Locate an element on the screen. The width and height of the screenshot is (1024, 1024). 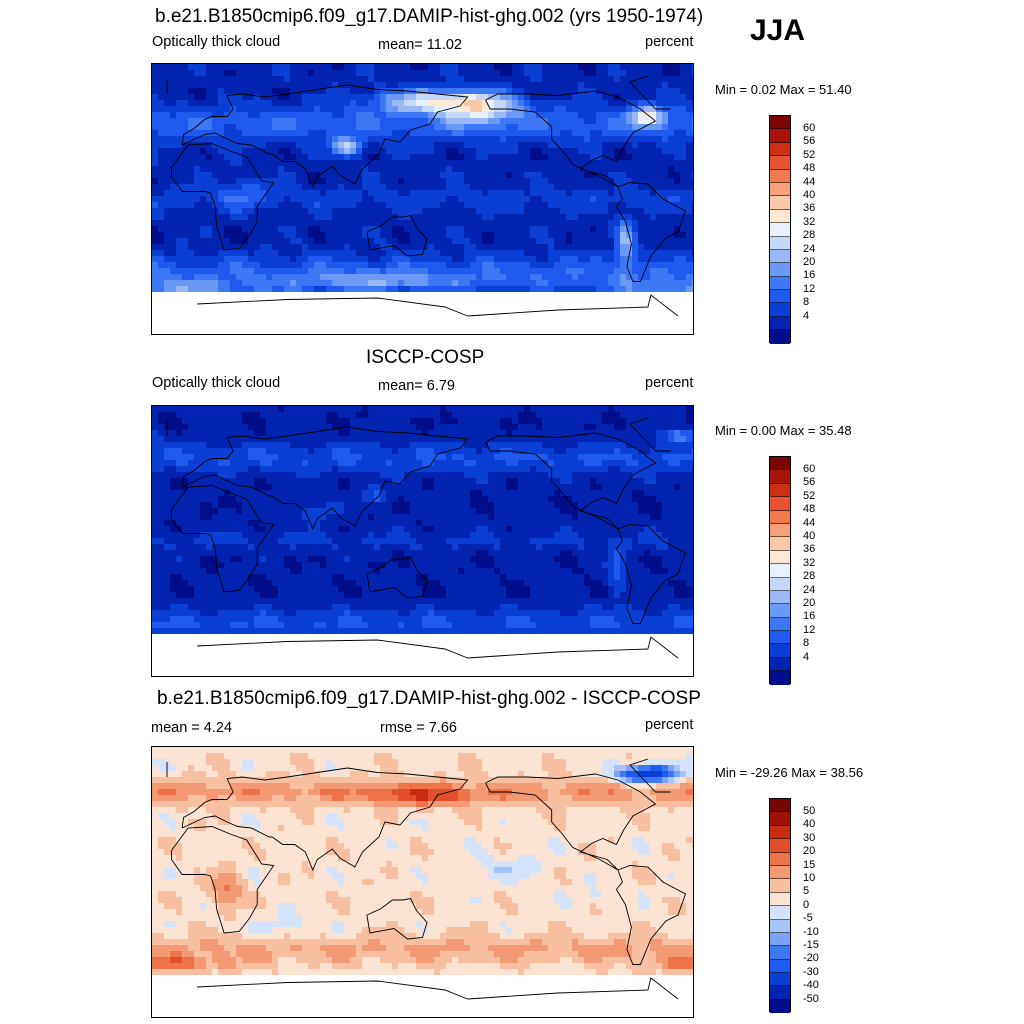
panel3-mean-label: mean = 4.24 is located at coordinates (192, 728).